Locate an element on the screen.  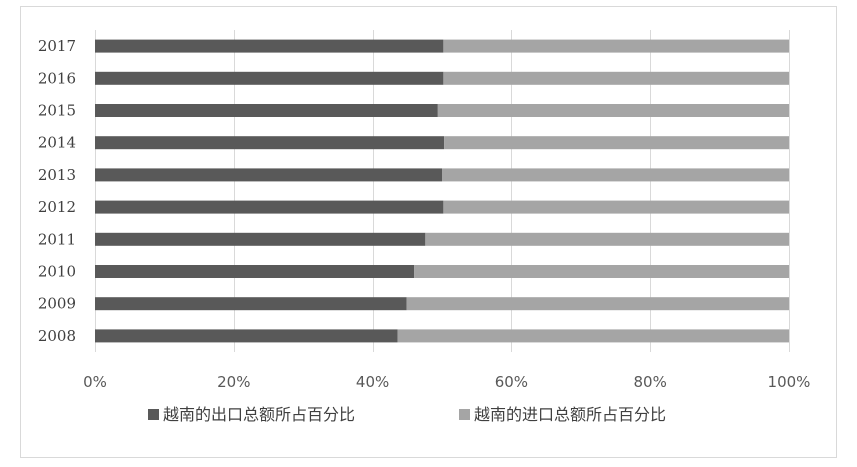
y-tick-label: 2014 is located at coordinates (57, 143).